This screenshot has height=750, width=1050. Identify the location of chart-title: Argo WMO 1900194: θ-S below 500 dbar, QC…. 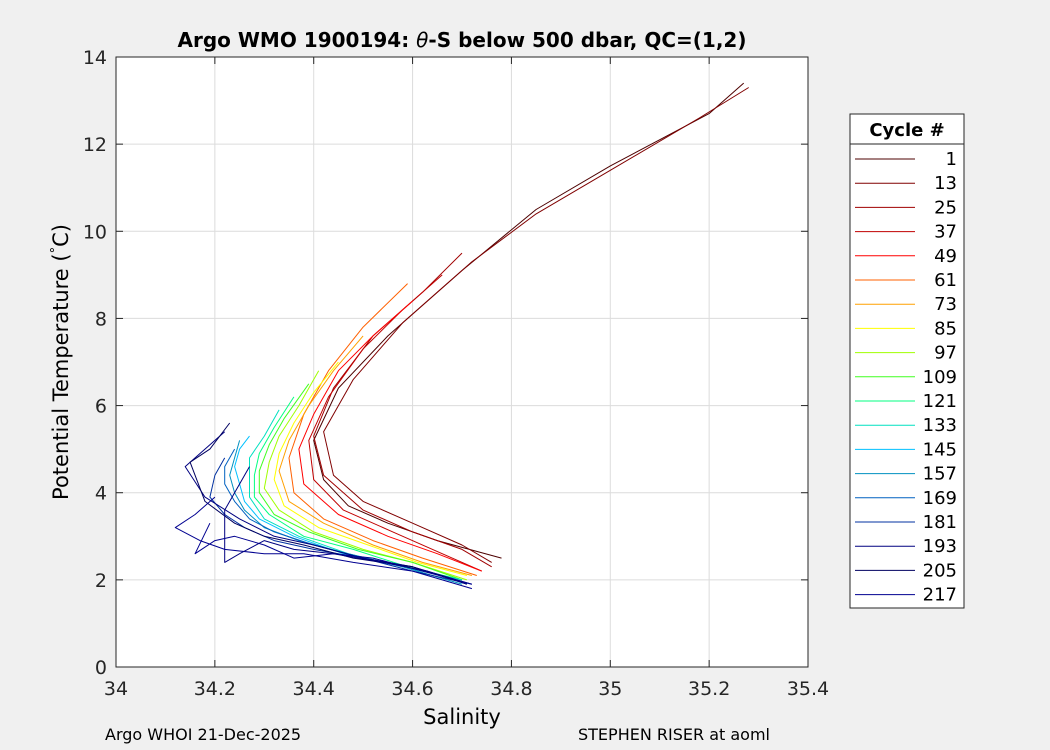
(462, 40).